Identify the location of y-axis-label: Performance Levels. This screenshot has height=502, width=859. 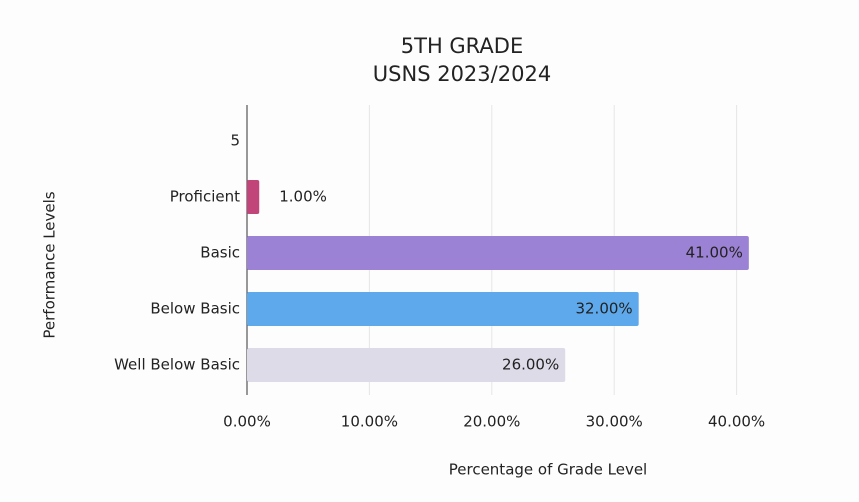
(50, 264).